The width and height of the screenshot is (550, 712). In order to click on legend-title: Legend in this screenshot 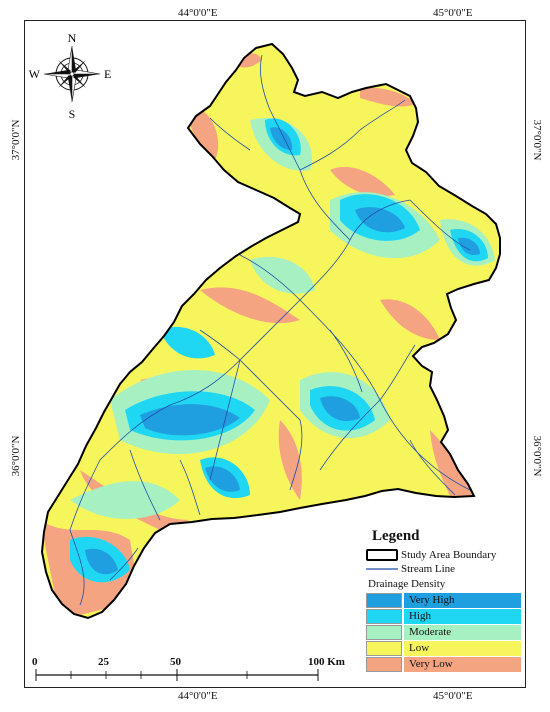, I will do `click(396, 536)`.